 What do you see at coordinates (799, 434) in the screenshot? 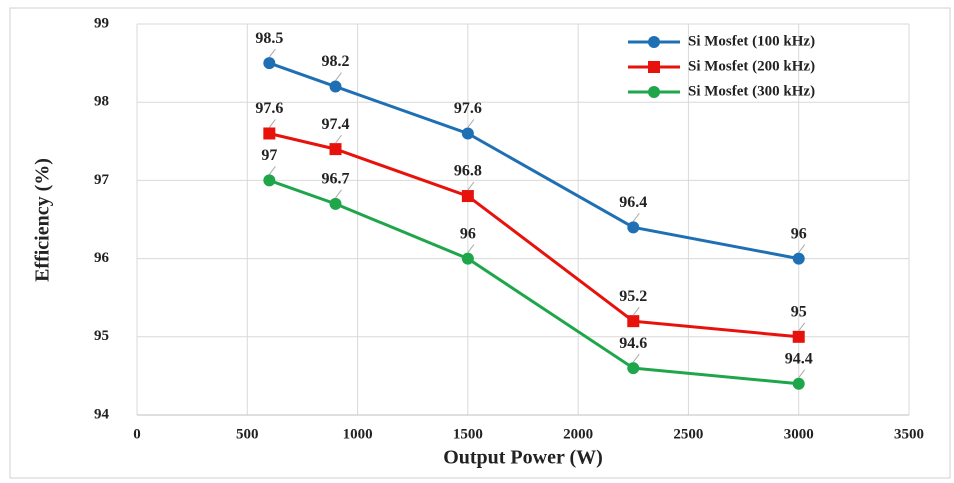
I see `x-tick-label: 3000` at bounding box center [799, 434].